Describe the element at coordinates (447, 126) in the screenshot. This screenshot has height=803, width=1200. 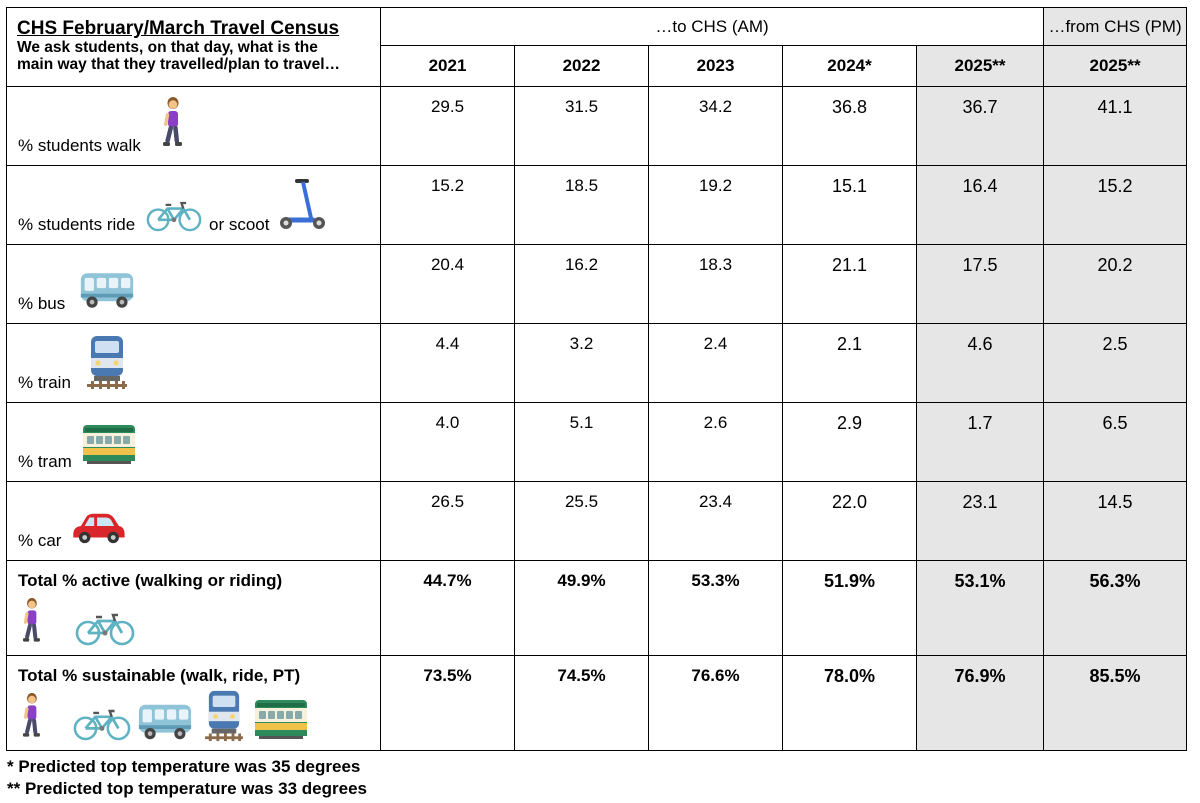
I see `table-cell: 29.5` at that location.